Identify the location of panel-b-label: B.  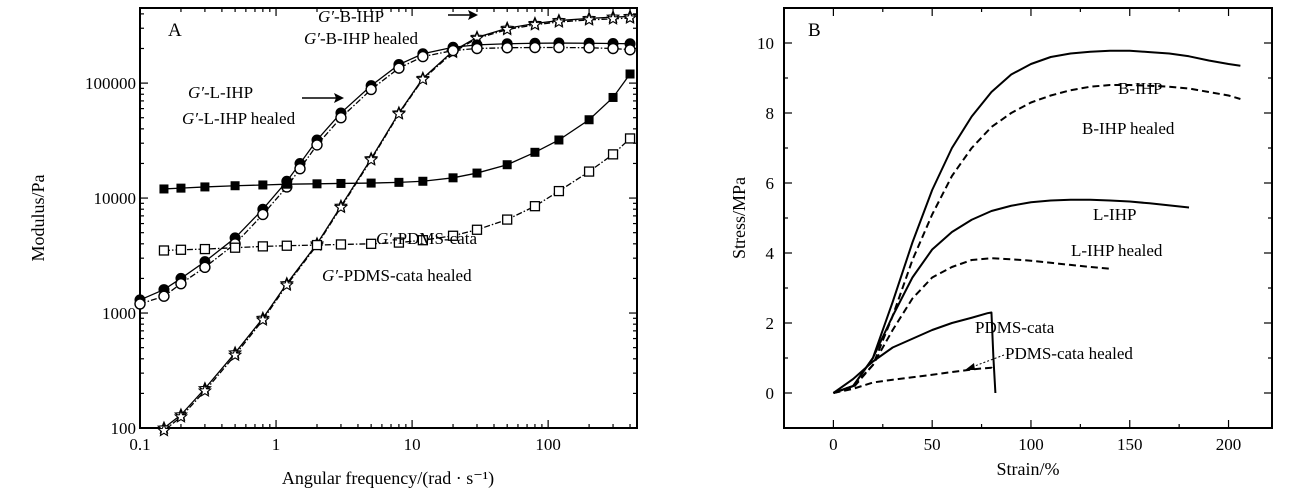
(814, 30).